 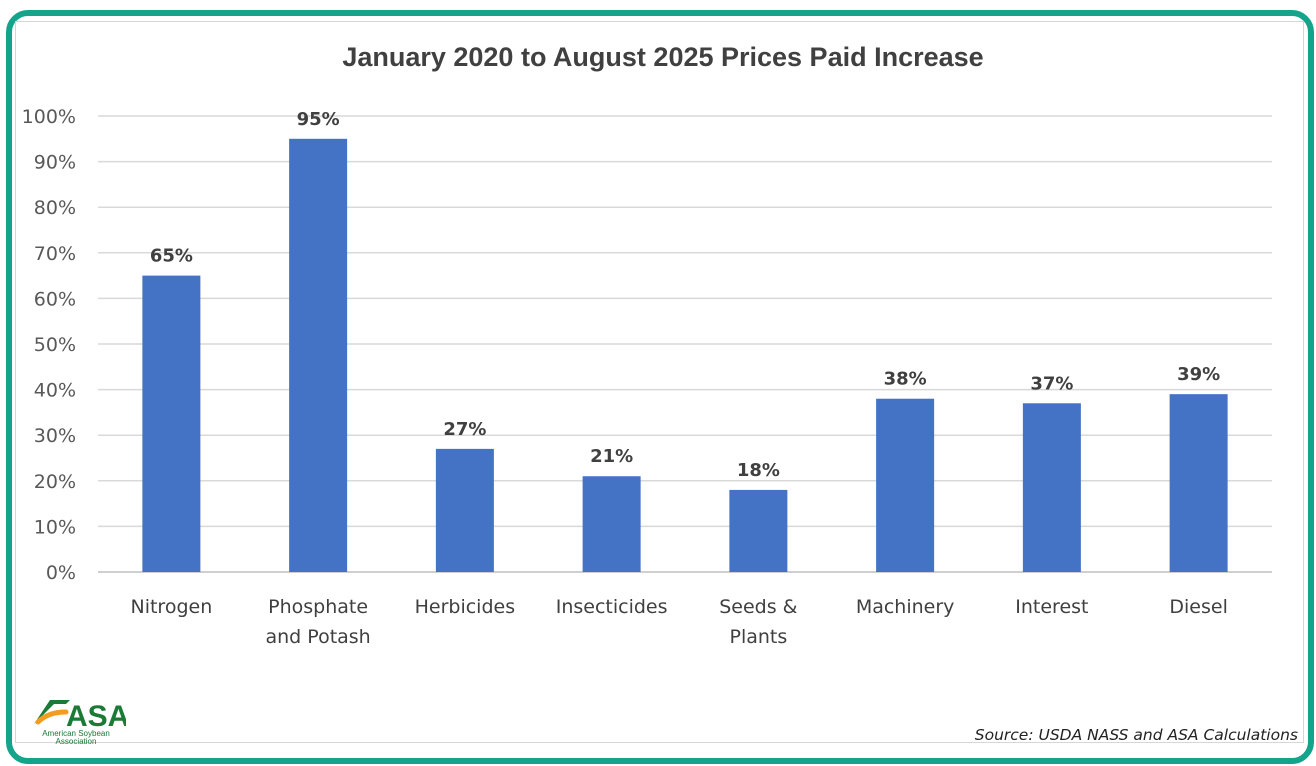 What do you see at coordinates (171, 256) in the screenshot?
I see `data-label: 65%` at bounding box center [171, 256].